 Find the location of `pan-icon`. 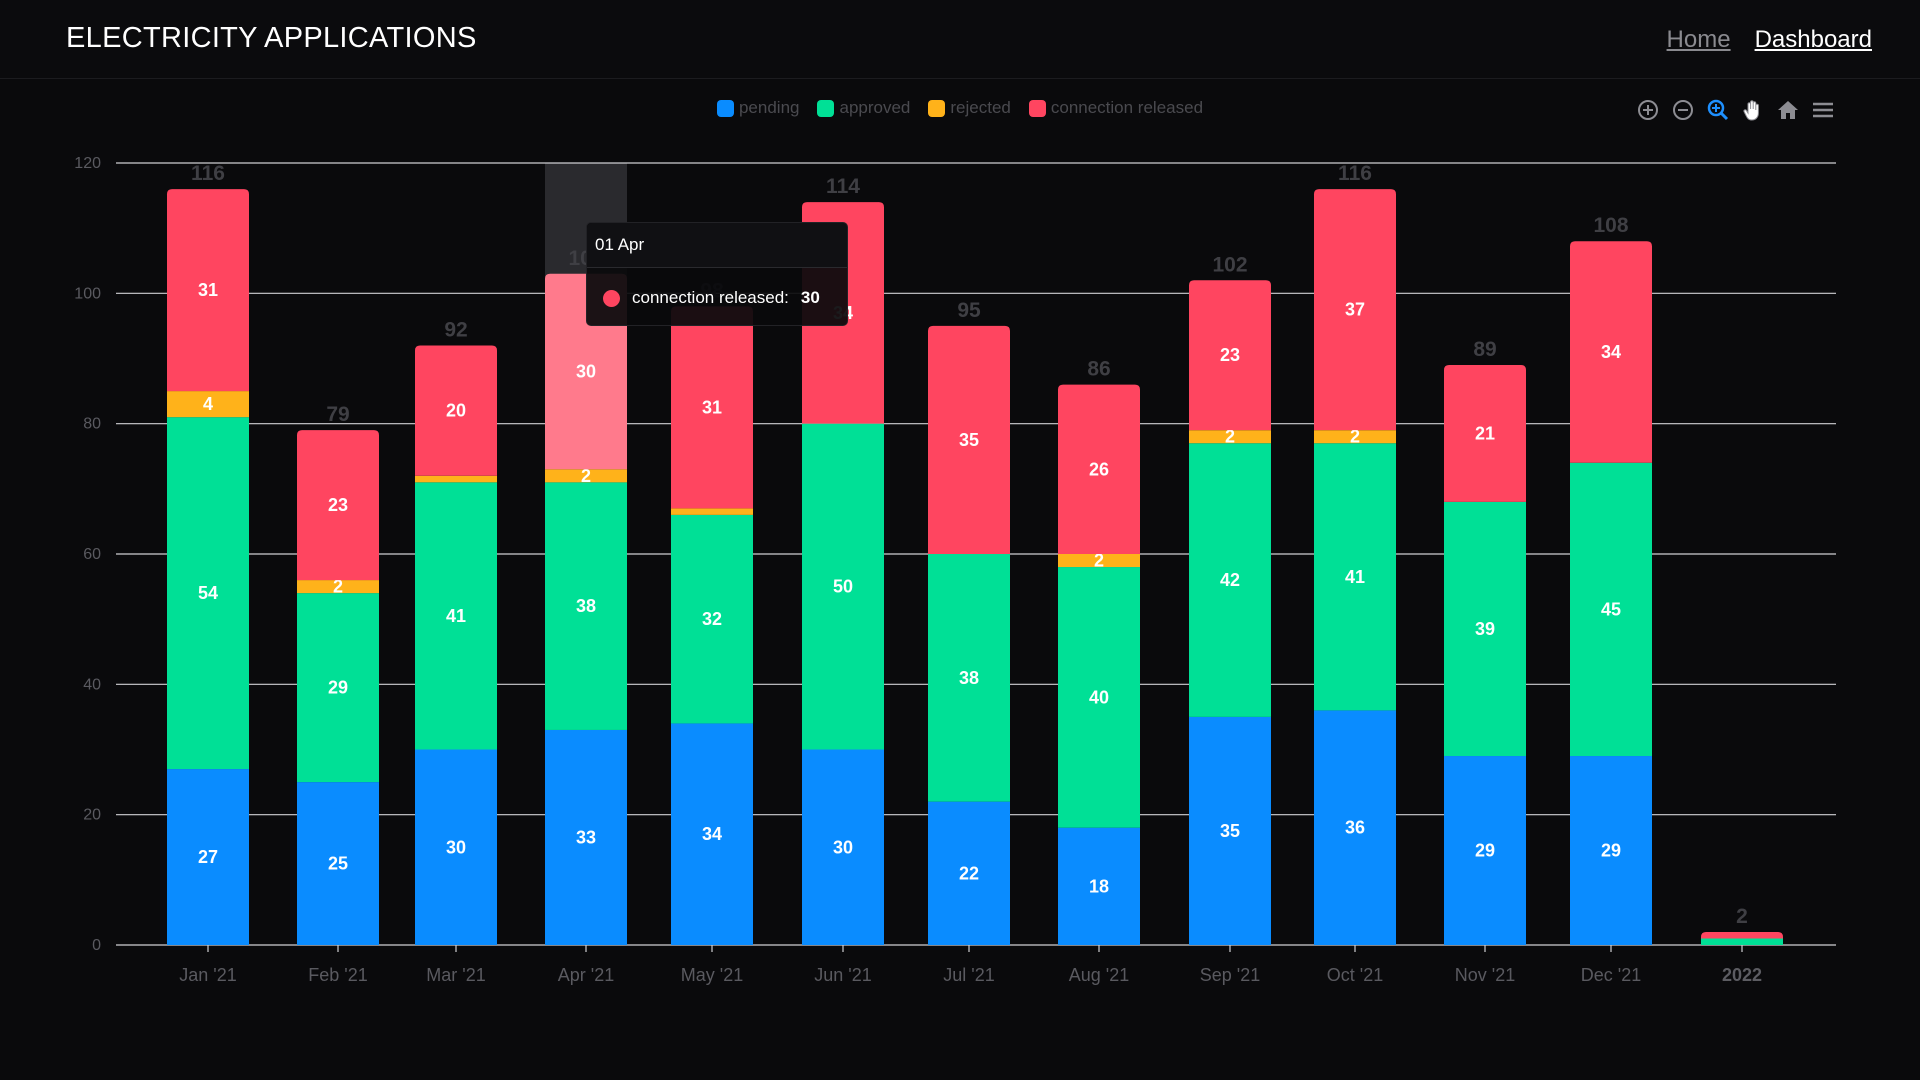

pan-icon is located at coordinates (1750, 110).